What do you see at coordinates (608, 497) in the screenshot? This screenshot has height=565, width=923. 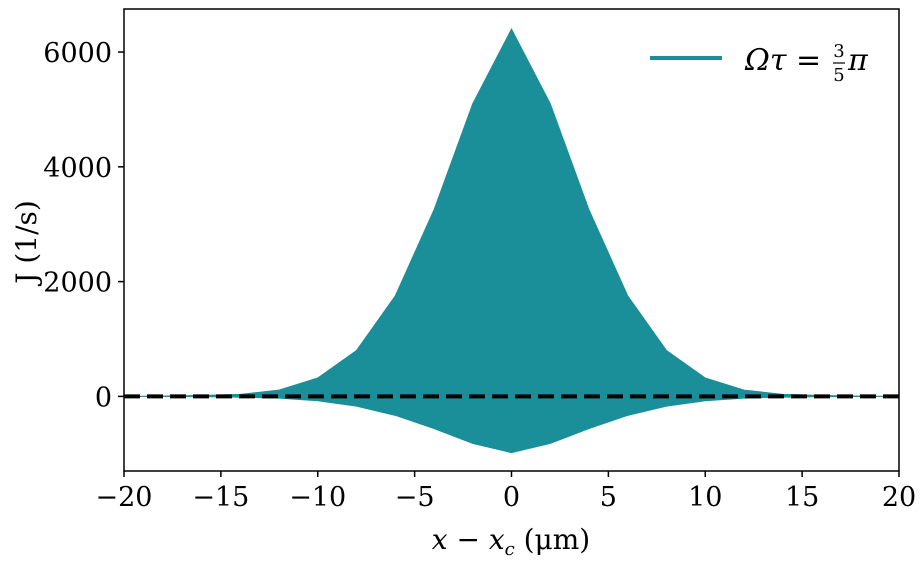 I see `x-tick-label: 5` at bounding box center [608, 497].